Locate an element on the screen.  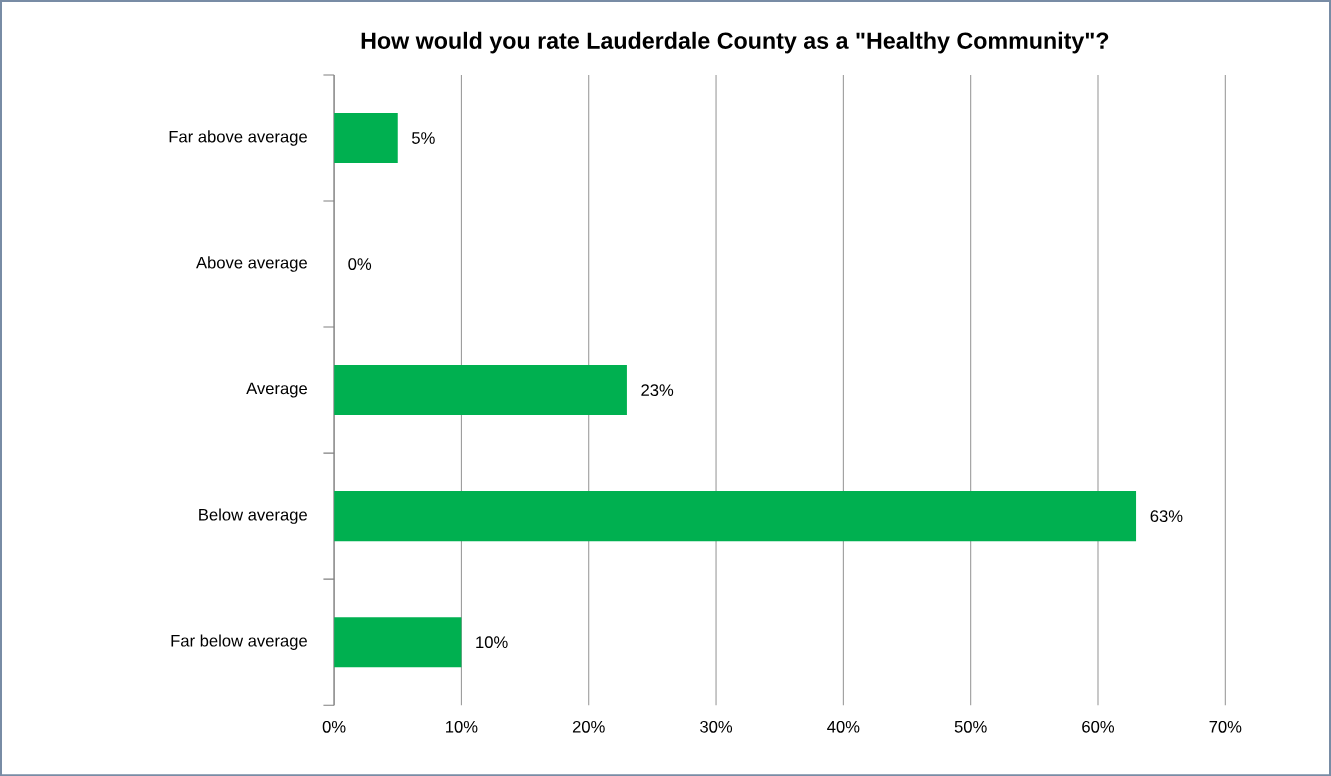
y-tick-label: Average is located at coordinates (276, 390).